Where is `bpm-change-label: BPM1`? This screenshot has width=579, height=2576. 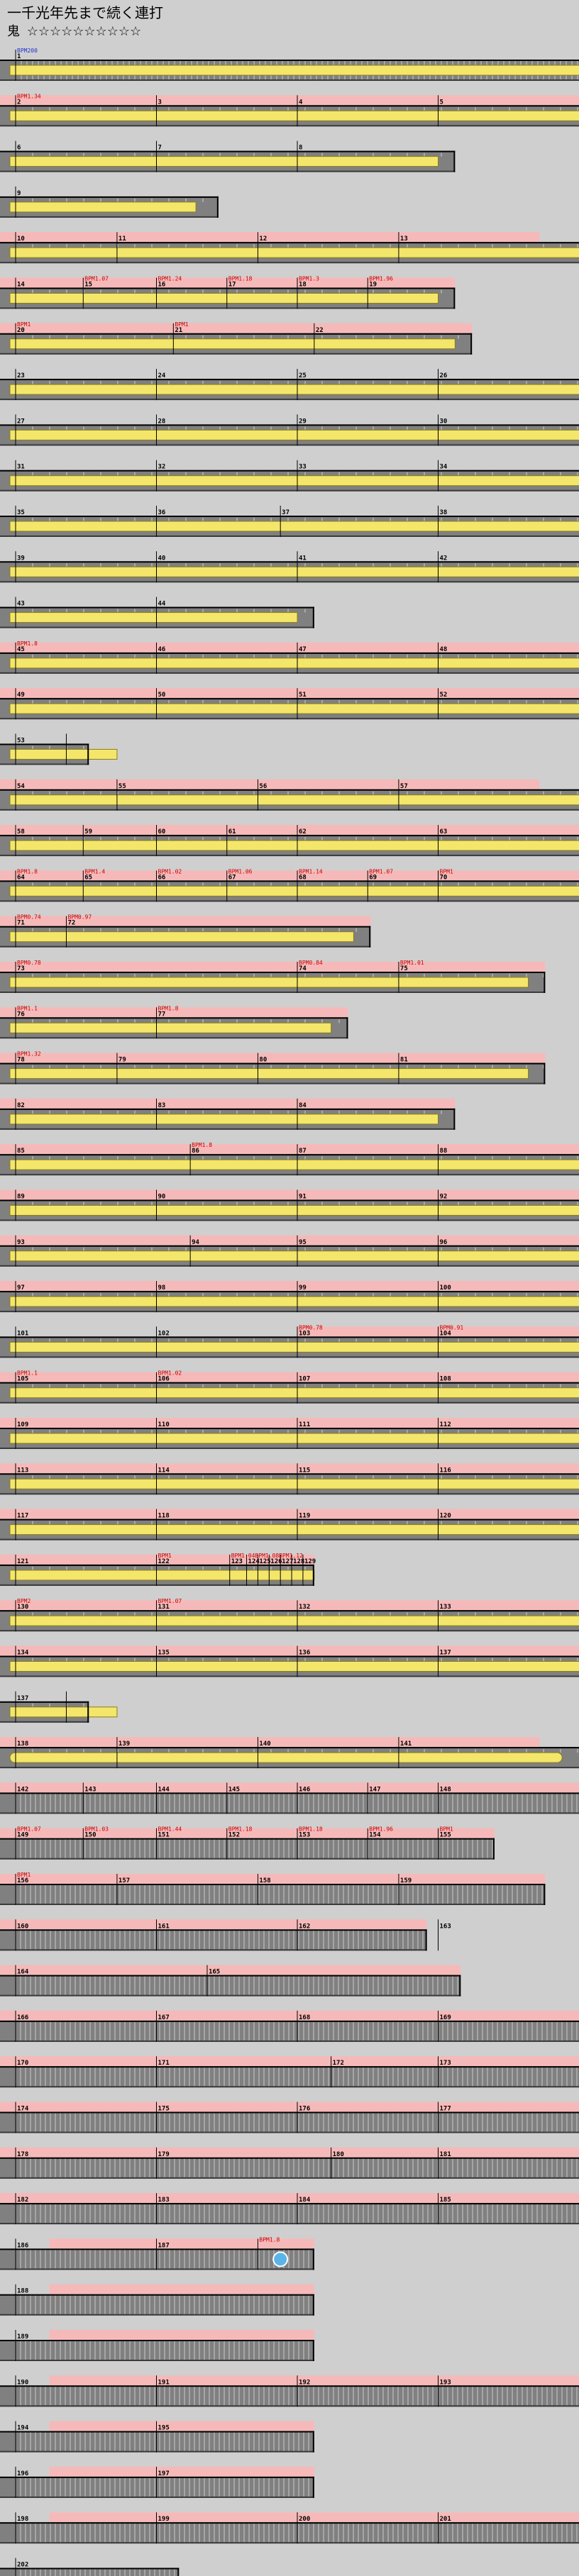 bpm-change-label: BPM1 is located at coordinates (24, 324).